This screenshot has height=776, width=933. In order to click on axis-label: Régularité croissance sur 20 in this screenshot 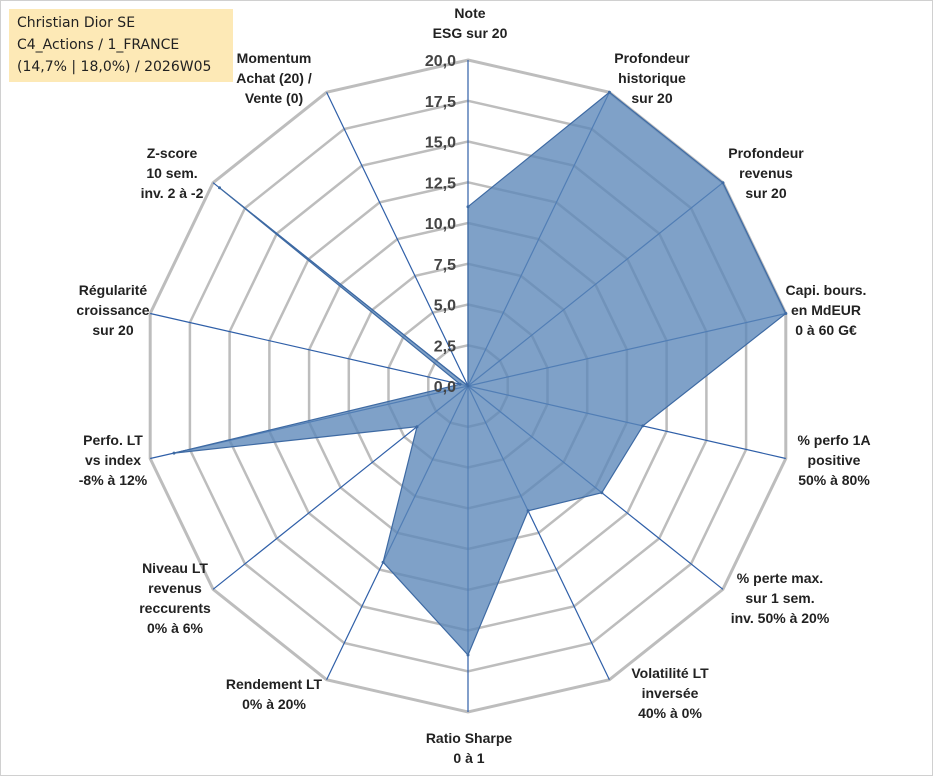, I will do `click(113, 310)`.